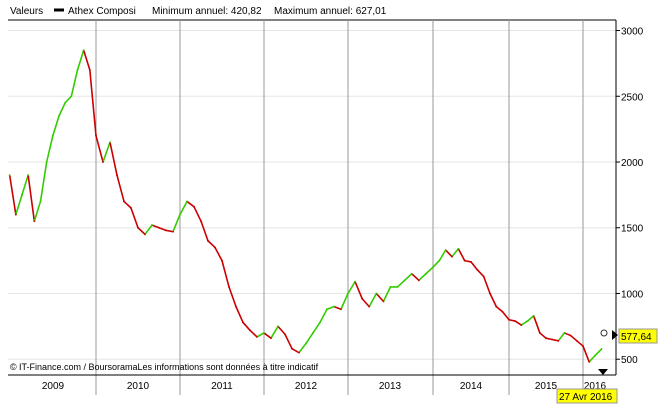 This screenshot has height=405, width=660. I want to click on x-tick-label: 2014, so click(471, 386).